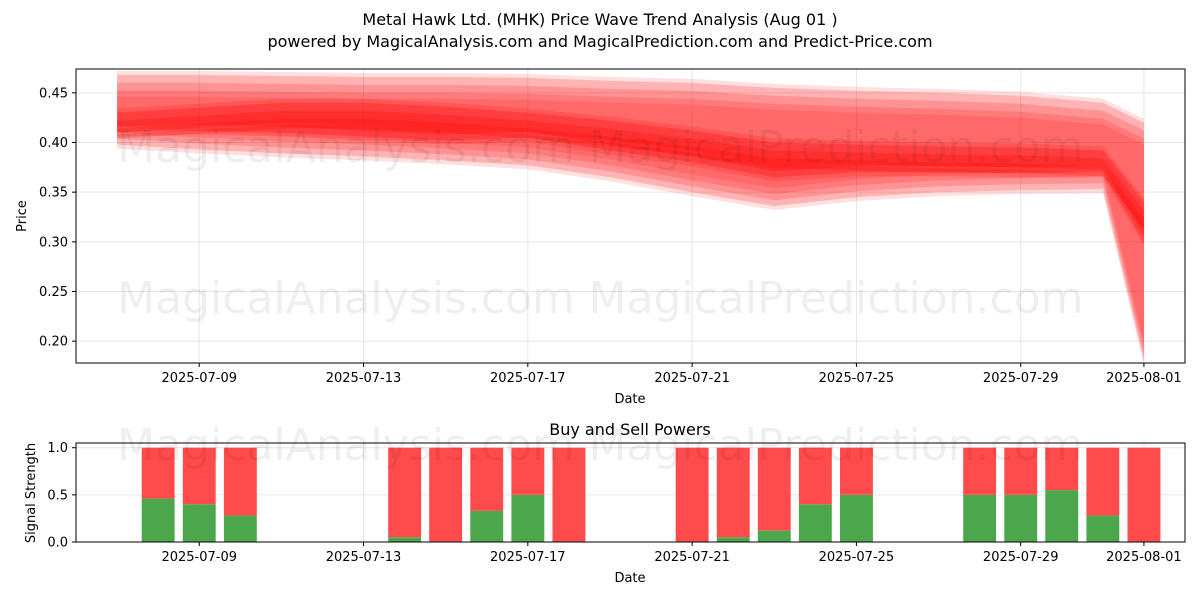 The width and height of the screenshot is (1200, 604). I want to click on signal-x-tick-label: 2025-07-25, so click(857, 557).